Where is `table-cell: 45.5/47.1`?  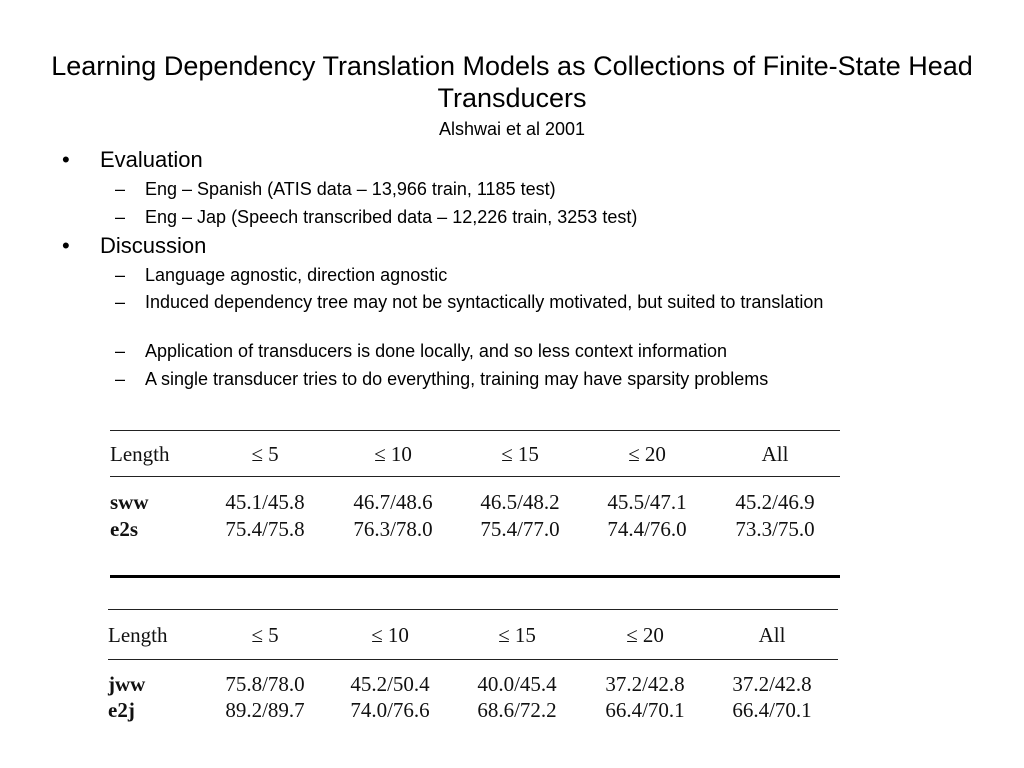
table-cell: 45.5/47.1 is located at coordinates (647, 502).